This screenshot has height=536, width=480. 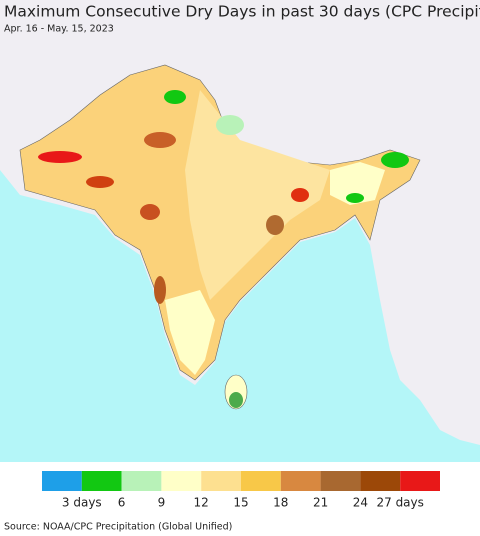 What do you see at coordinates (280, 503) in the screenshot?
I see `legend-label: 18` at bounding box center [280, 503].